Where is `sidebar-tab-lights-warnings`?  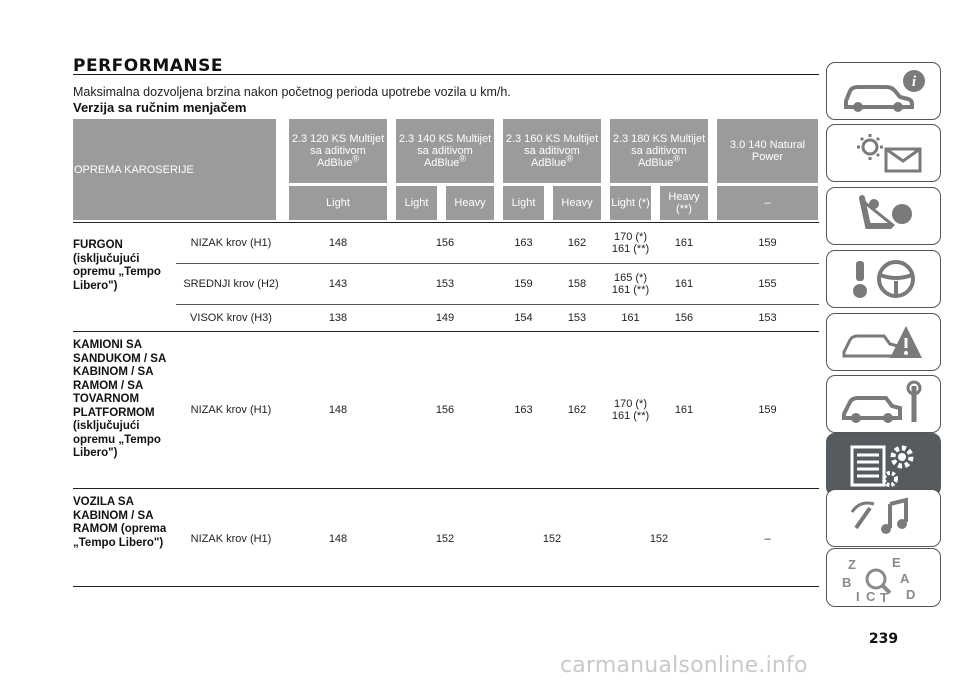
sidebar-tab-lights-warnings is located at coordinates (883, 153).